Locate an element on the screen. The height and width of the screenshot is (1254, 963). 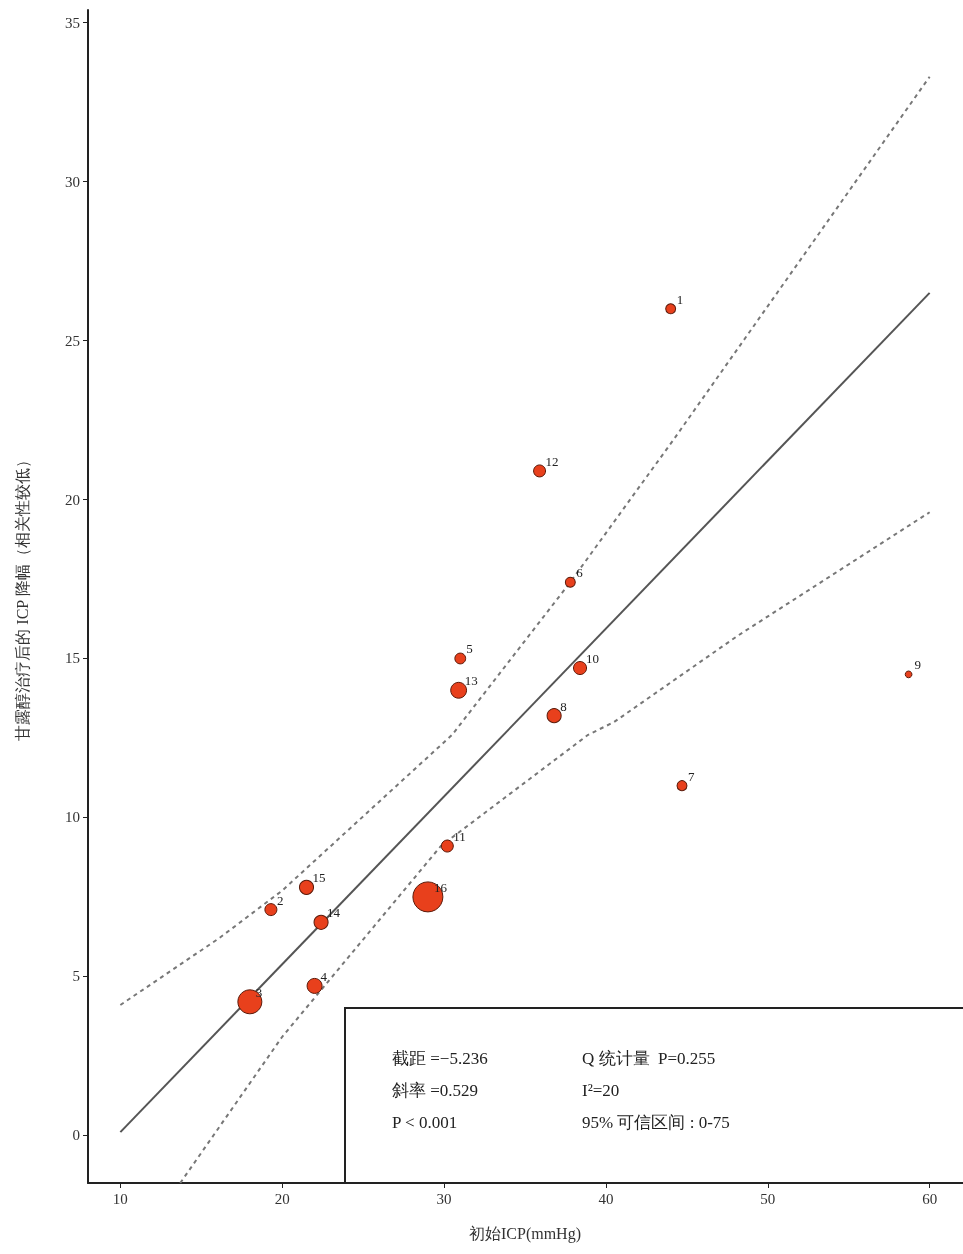
x-tick-label: 40 is located at coordinates (606, 1198).